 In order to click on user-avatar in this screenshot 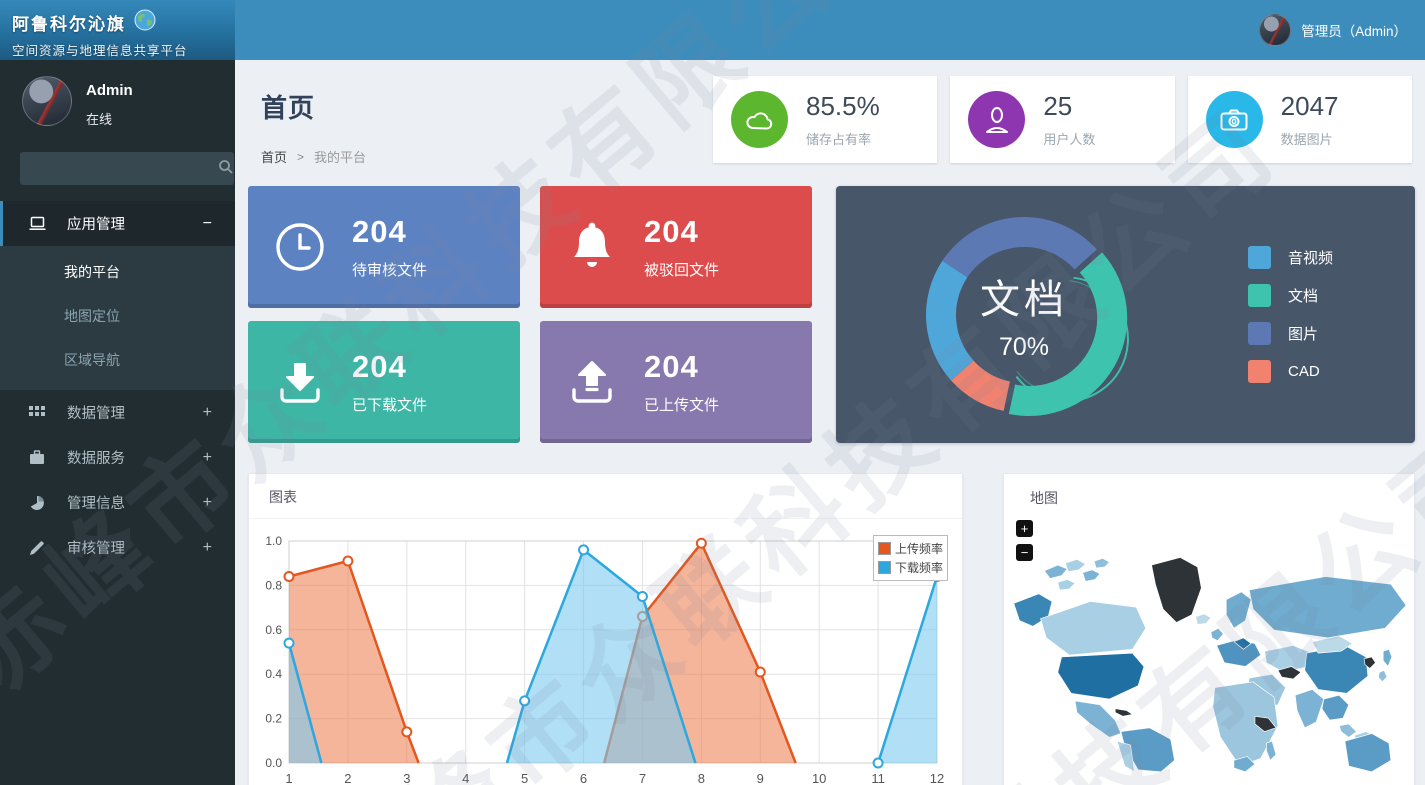, I will do `click(1275, 30)`.